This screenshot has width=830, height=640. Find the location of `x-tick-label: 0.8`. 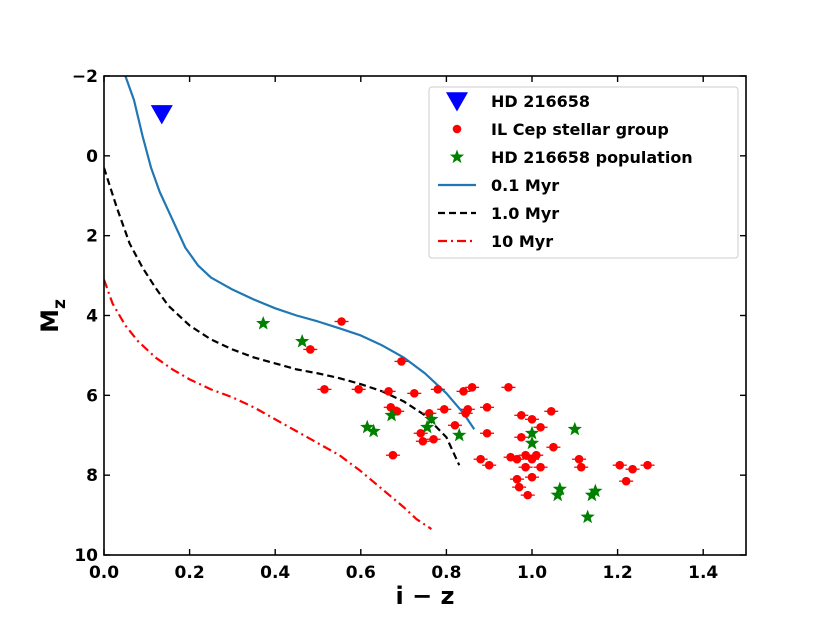

x-tick-label: 0.8 is located at coordinates (446, 573).